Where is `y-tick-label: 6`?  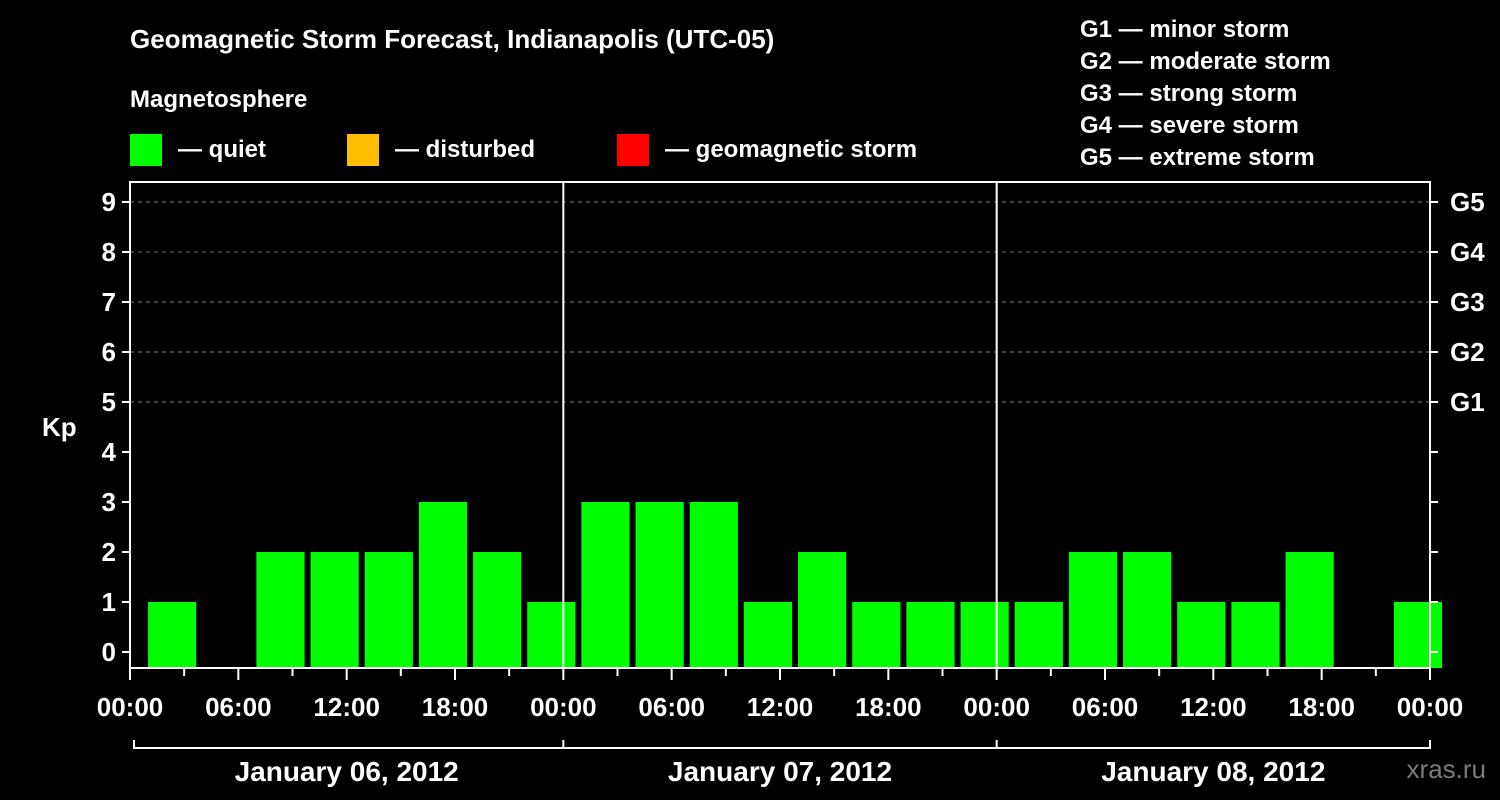 y-tick-label: 6 is located at coordinates (109, 352).